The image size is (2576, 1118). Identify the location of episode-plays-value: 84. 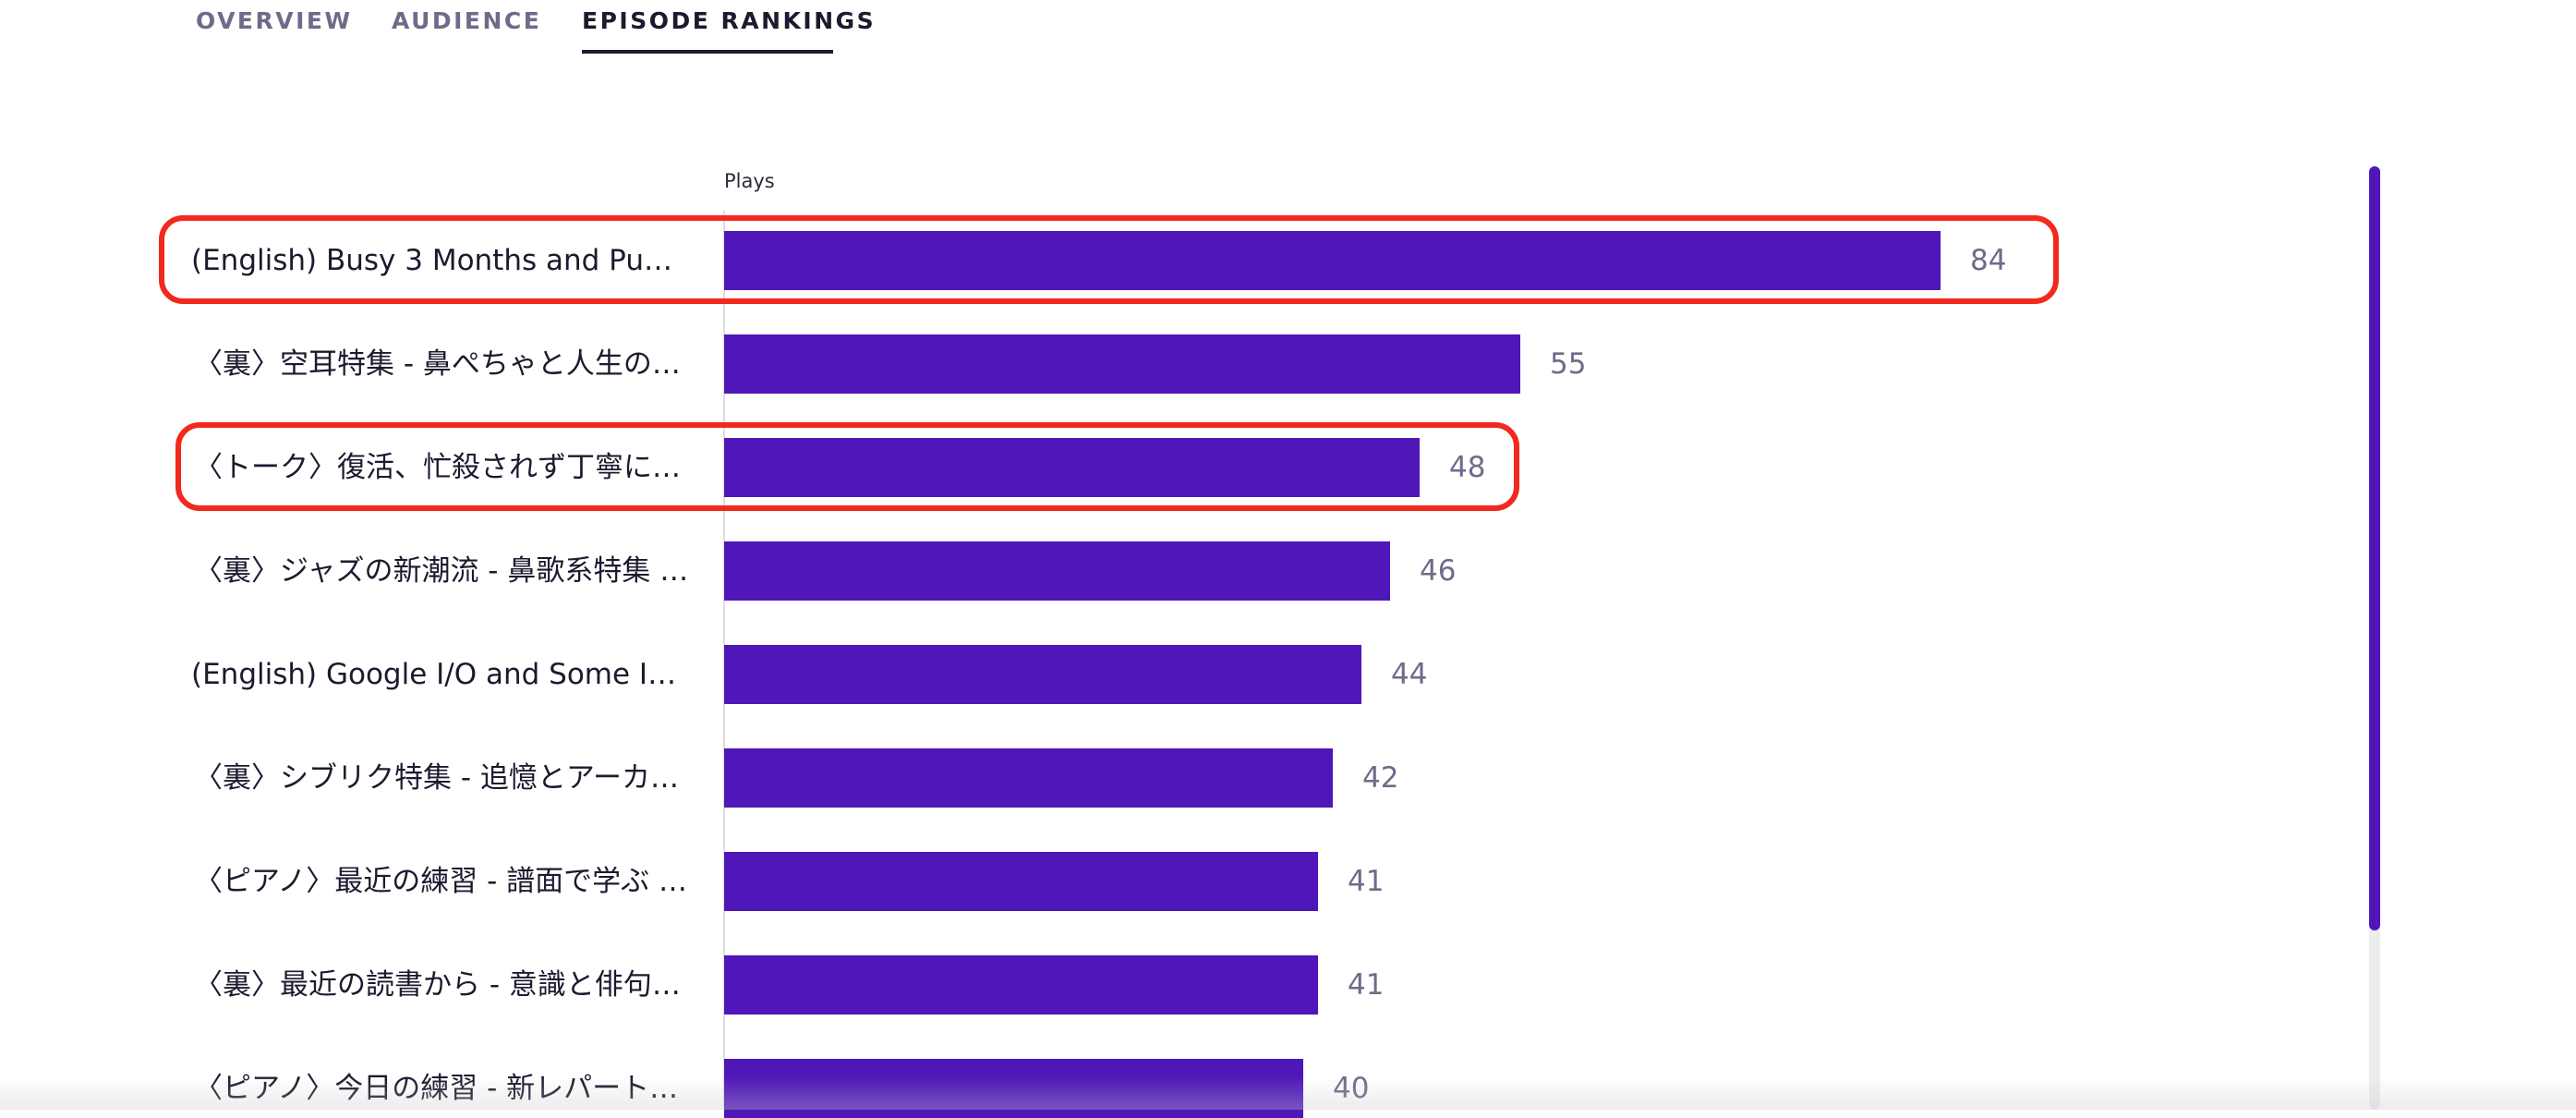
(1988, 261).